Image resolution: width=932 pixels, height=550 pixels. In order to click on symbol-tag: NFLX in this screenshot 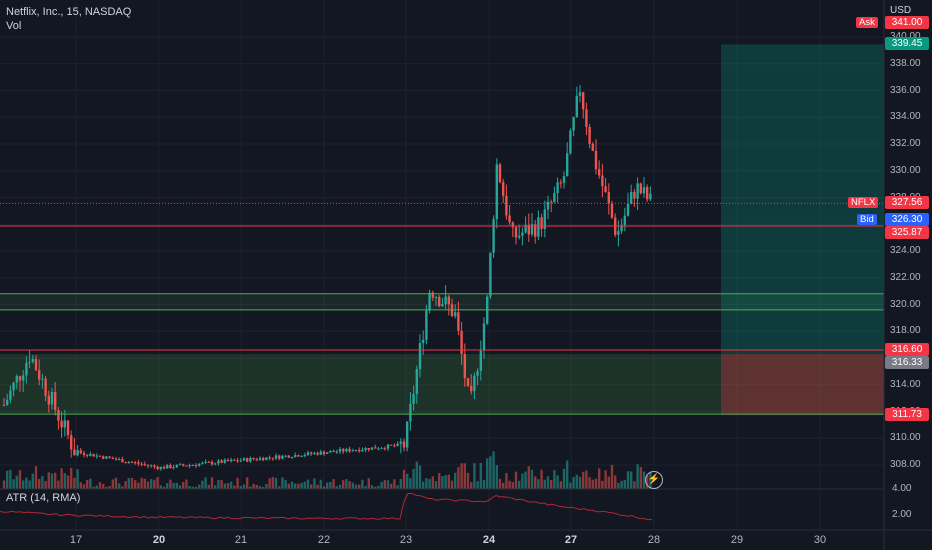, I will do `click(863, 202)`.